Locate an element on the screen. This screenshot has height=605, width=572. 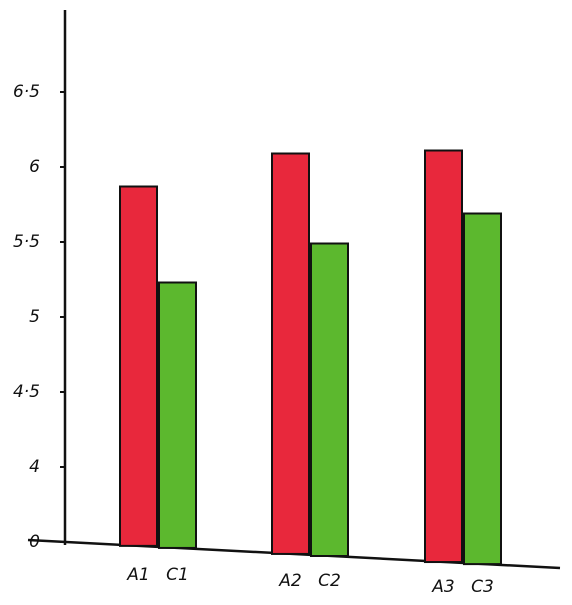
y-tick-label: 5 is located at coordinates (34, 317).